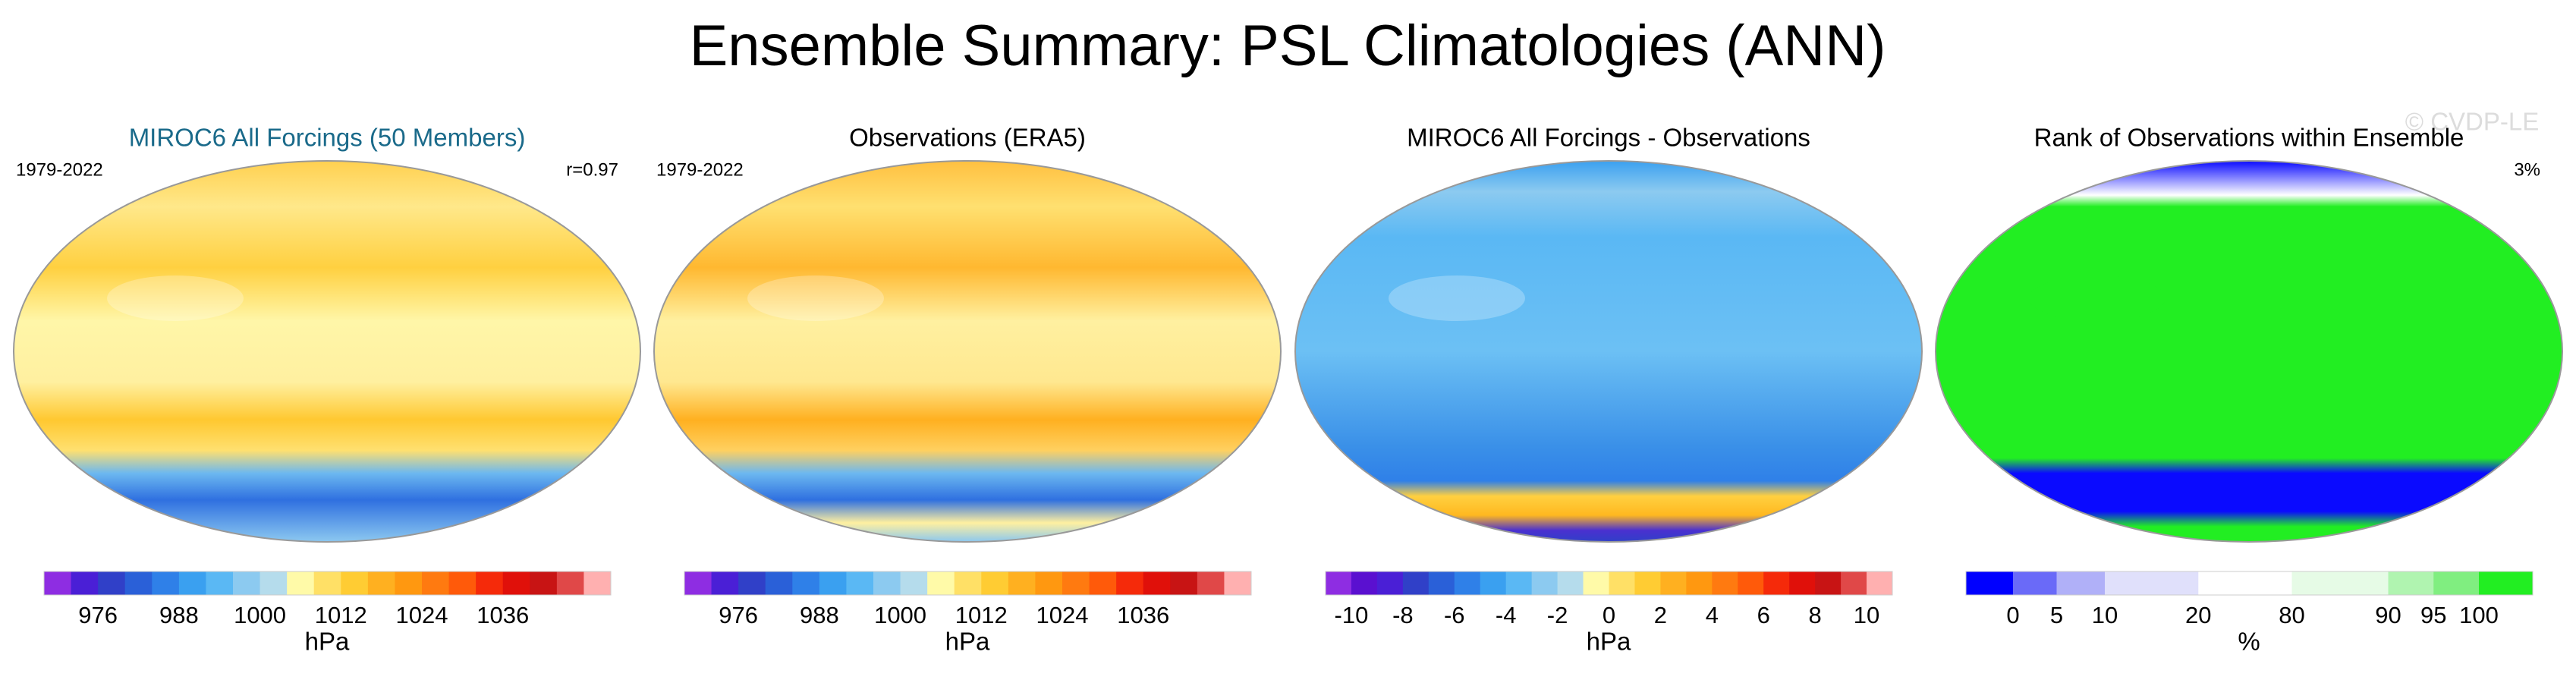  What do you see at coordinates (2198, 615) in the screenshot?
I see `colorbar-tick-label: 20` at bounding box center [2198, 615].